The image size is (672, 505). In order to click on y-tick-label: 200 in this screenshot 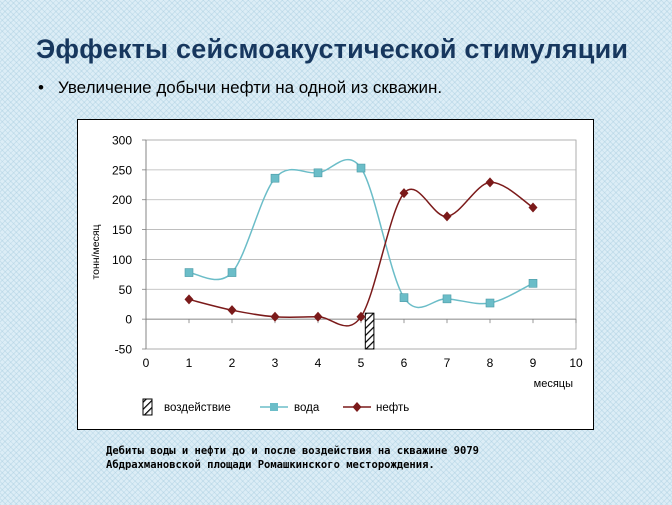, I will do `click(122, 200)`.